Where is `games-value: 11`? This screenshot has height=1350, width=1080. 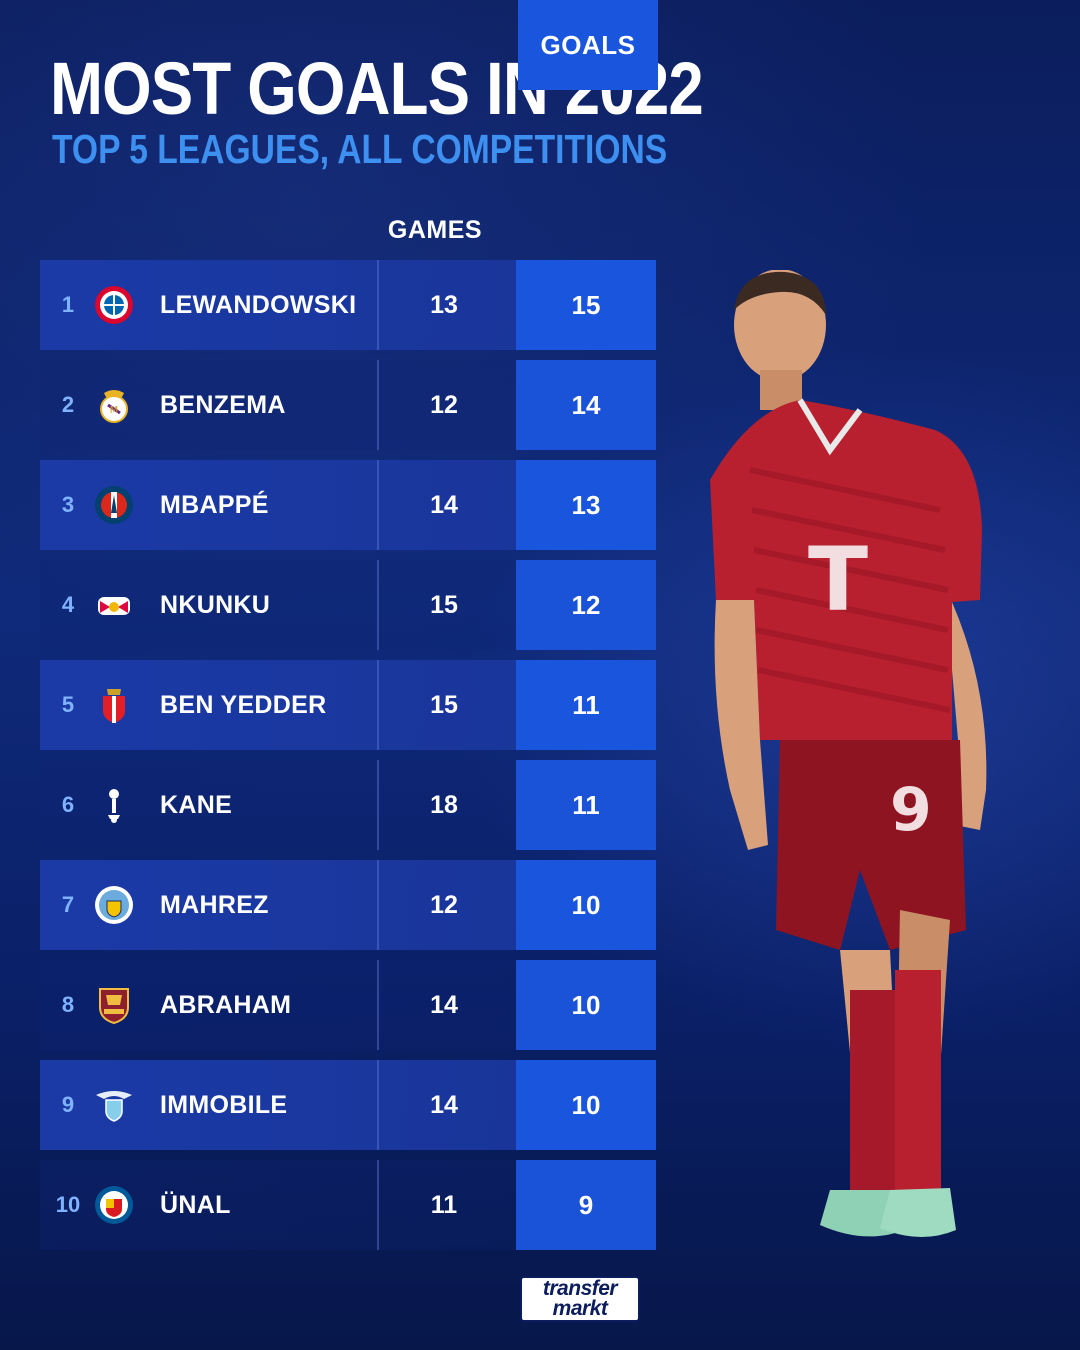 games-value: 11 is located at coordinates (444, 1204).